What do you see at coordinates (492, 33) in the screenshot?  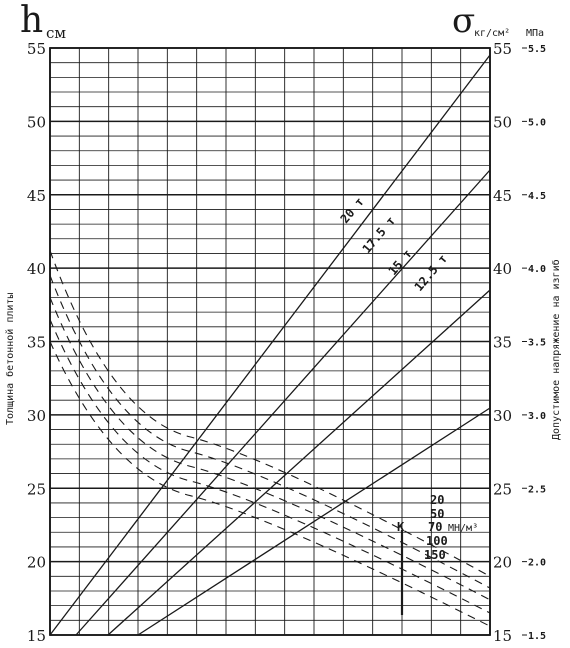 I see `right-axis-unit: кг/см²` at bounding box center [492, 33].